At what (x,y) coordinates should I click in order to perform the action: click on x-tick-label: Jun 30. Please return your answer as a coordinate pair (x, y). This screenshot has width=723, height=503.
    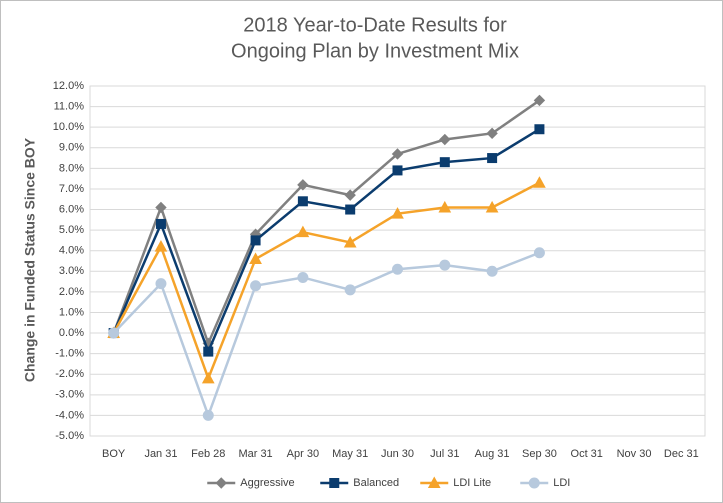
    Looking at the image, I should click on (397, 454).